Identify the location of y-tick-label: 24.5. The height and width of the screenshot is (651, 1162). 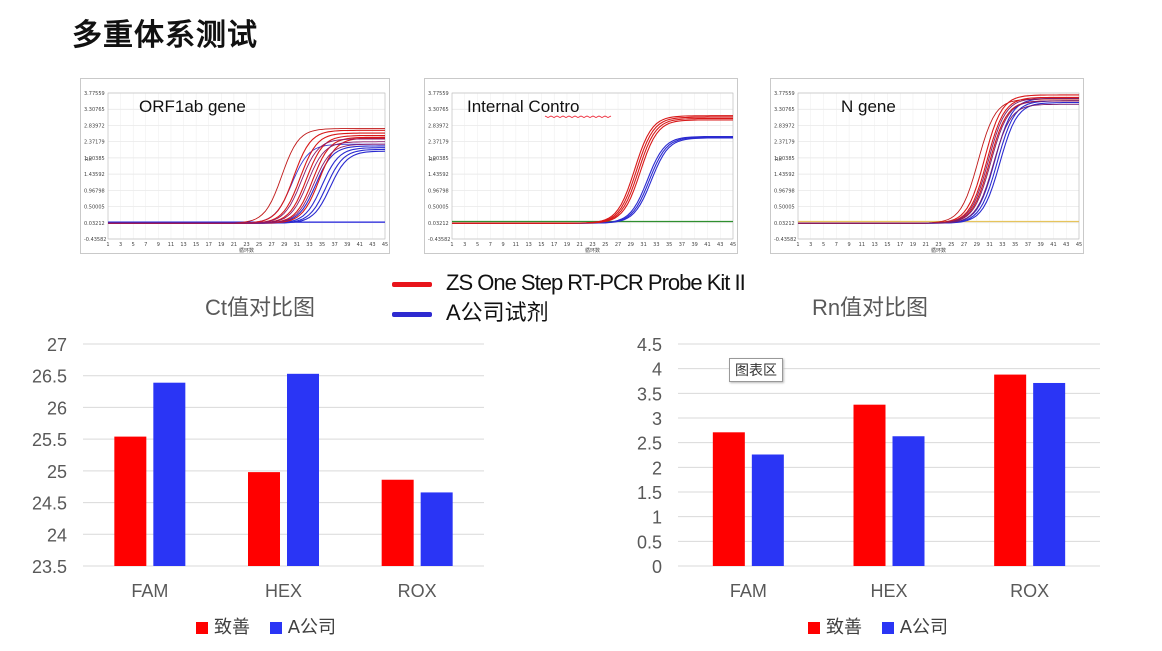
(49, 504).